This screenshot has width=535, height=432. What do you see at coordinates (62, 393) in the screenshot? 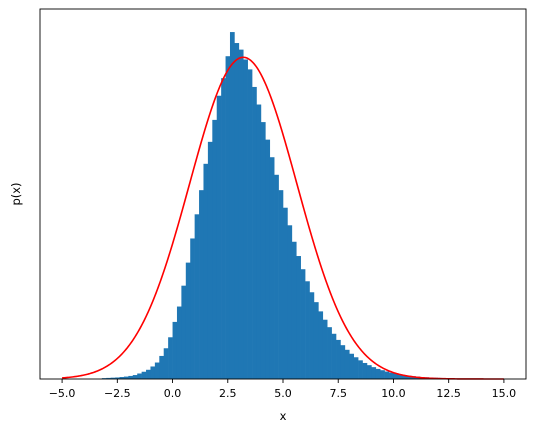
I see `x-tick-label: −5.0` at bounding box center [62, 393].